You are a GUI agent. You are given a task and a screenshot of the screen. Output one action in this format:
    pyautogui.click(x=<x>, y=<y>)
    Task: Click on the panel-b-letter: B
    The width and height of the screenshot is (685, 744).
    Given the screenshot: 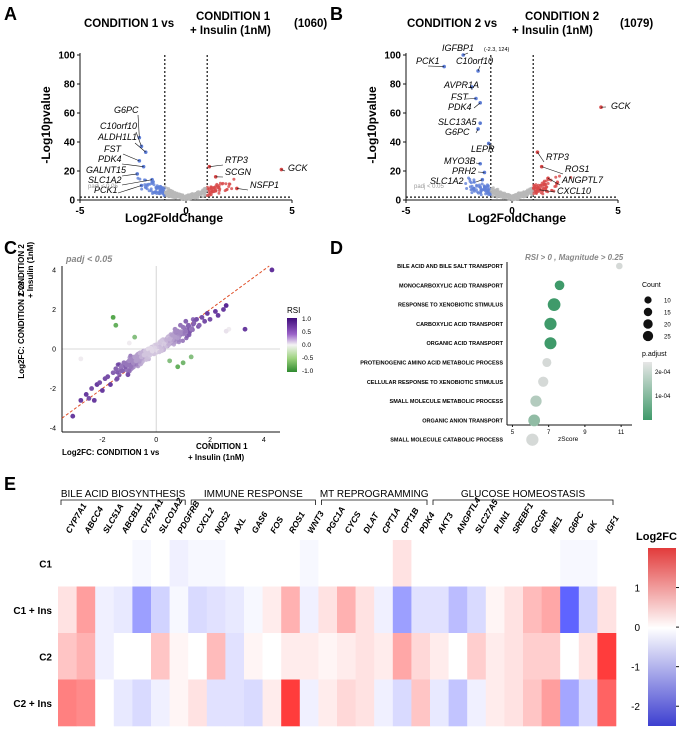 What is the action you would take?
    pyautogui.click(x=336, y=14)
    